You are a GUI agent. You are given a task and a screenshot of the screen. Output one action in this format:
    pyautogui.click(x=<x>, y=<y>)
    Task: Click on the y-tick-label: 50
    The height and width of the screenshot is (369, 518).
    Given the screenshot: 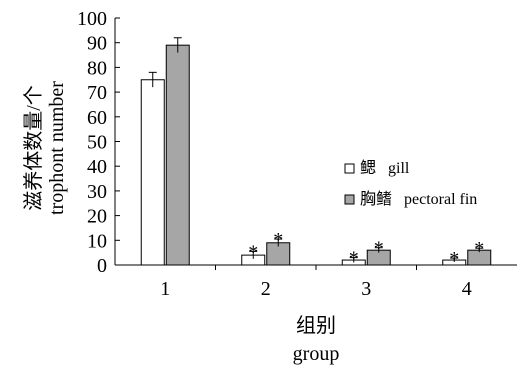 What is the action you would take?
    pyautogui.click(x=97, y=143)
    